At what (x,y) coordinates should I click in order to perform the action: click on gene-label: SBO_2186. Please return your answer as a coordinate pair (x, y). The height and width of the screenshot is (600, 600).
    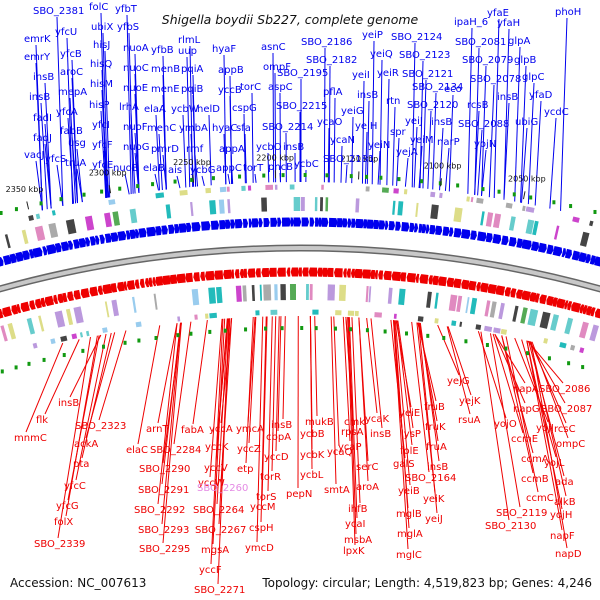
    Looking at the image, I should click on (326, 42).